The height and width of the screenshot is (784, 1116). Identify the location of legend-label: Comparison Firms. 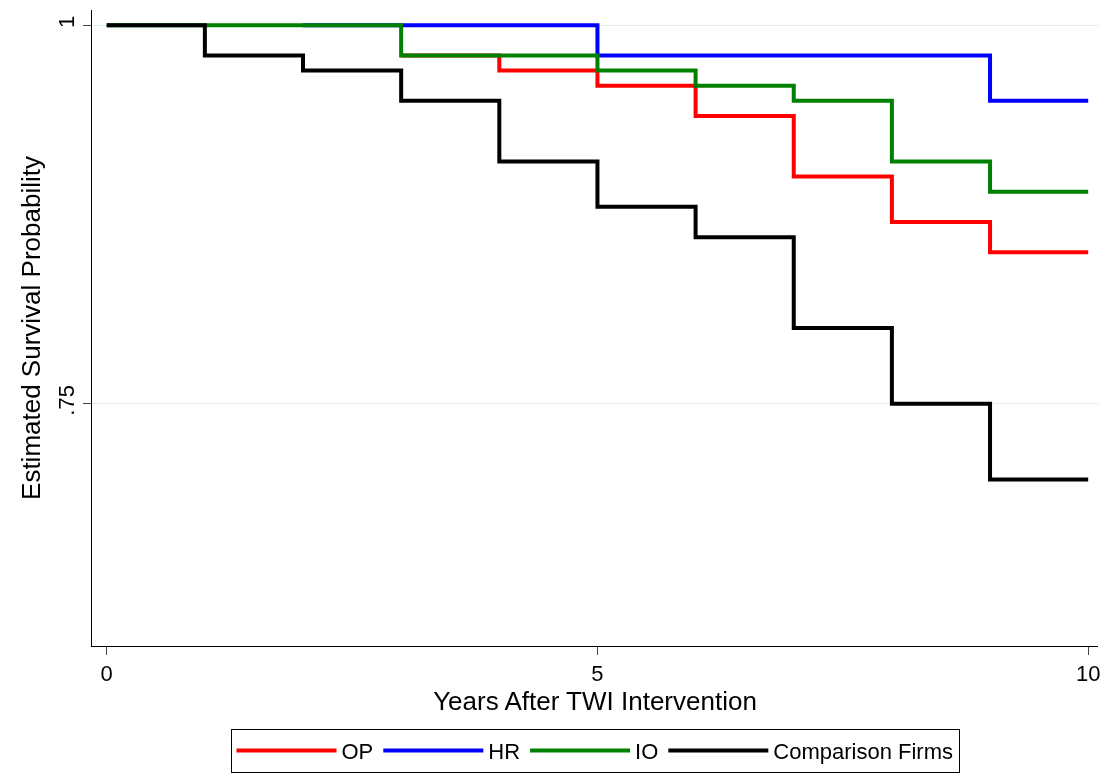
(863, 752).